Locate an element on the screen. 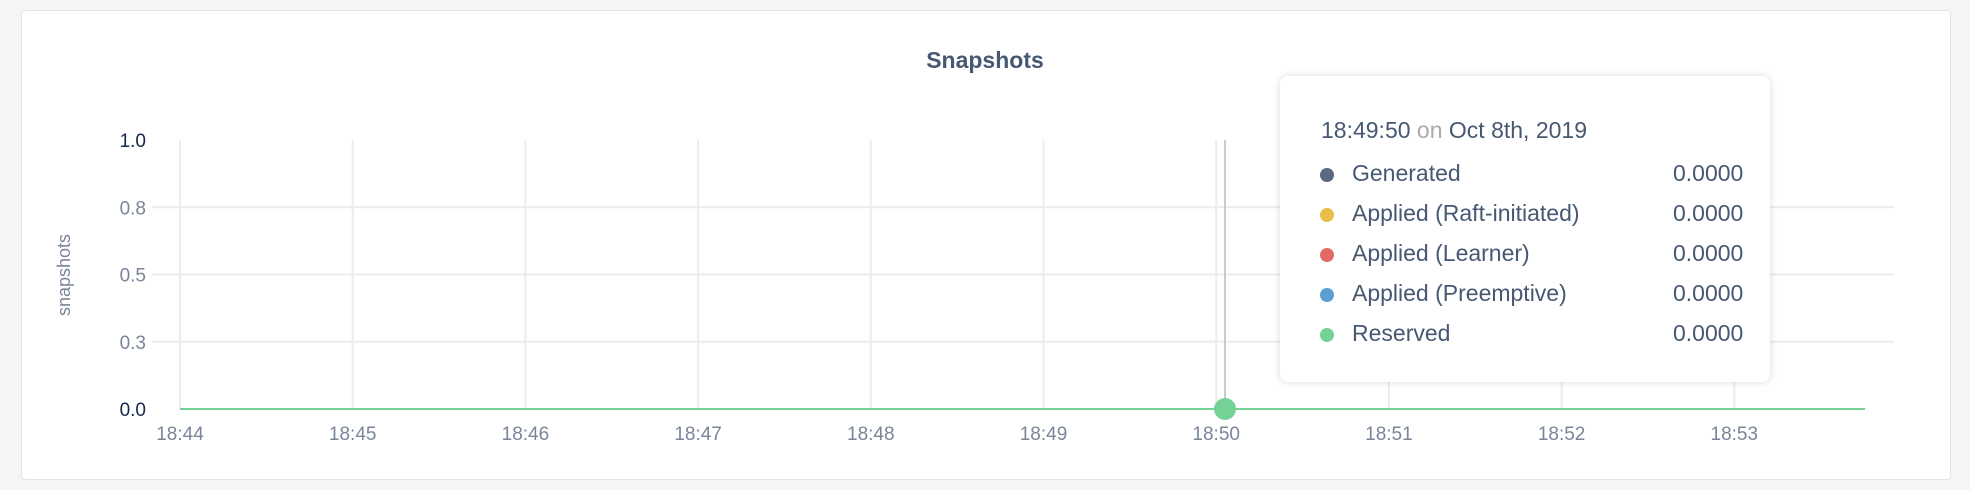  y-axis-label: snapshots is located at coordinates (64, 275).